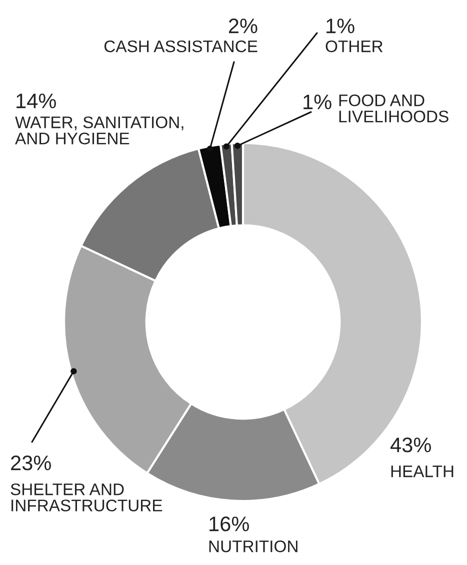 Image resolution: width=467 pixels, height=565 pixels. Describe the element at coordinates (36, 101) in the screenshot. I see `data-label: 14%` at that location.